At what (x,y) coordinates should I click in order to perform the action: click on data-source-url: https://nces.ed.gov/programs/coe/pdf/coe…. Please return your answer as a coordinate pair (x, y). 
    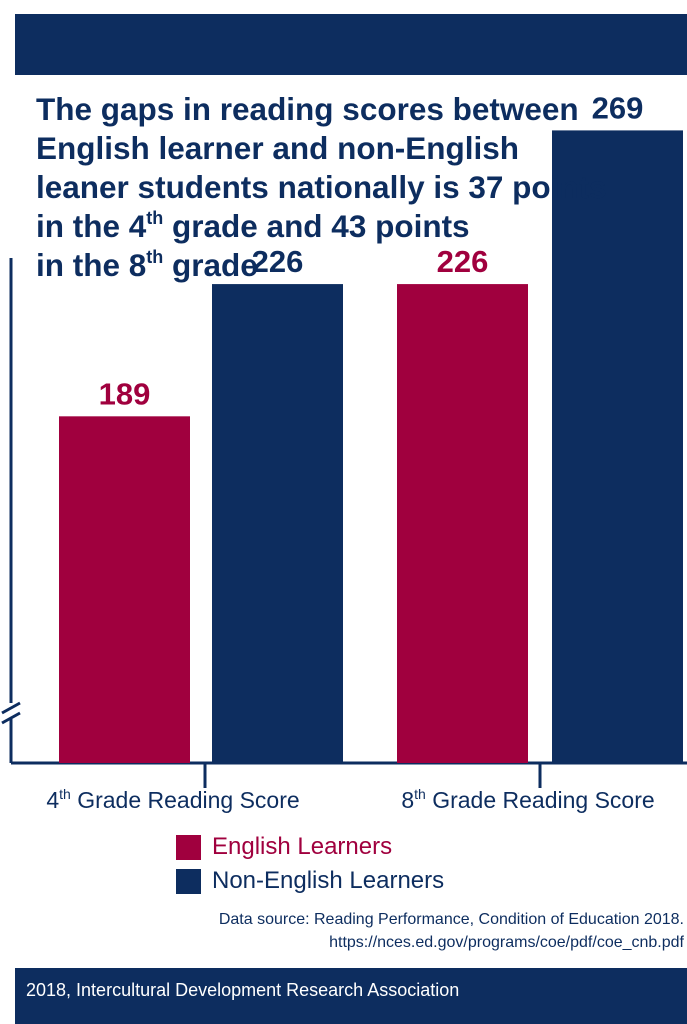
    Looking at the image, I should click on (506, 942).